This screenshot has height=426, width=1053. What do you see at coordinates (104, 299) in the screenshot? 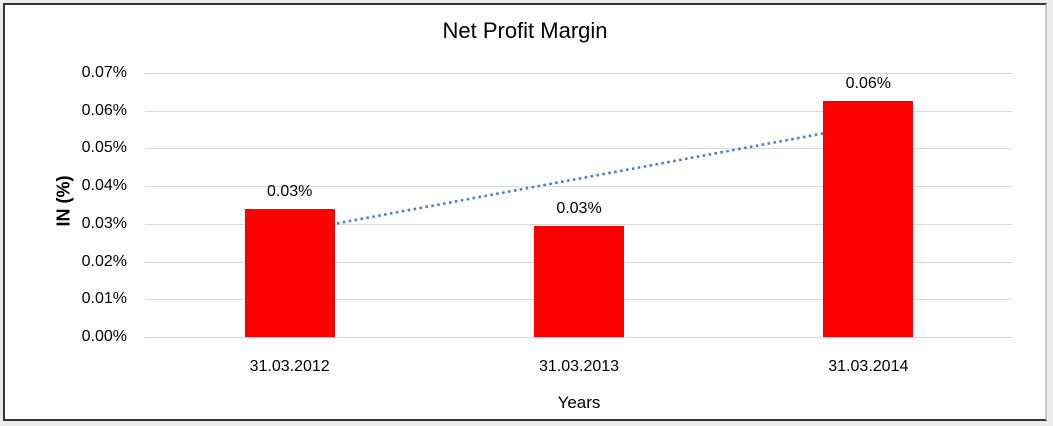
I see `y-tick-label: 0.01%` at bounding box center [104, 299].